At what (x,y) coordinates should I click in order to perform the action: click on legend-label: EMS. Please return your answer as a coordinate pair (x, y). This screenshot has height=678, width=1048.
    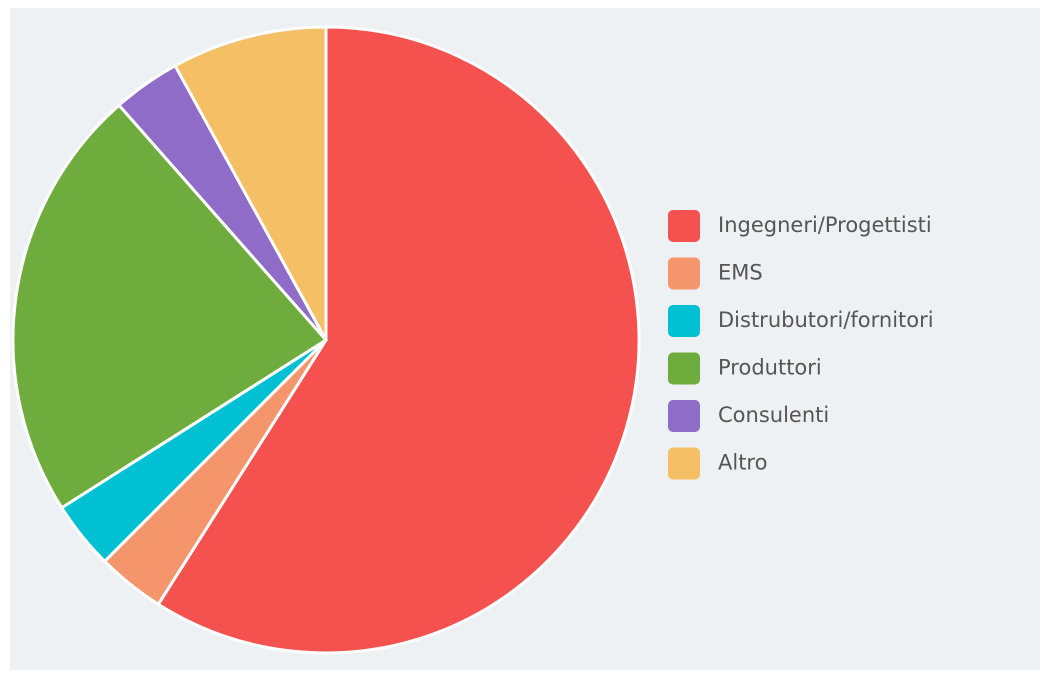
    Looking at the image, I should click on (740, 273).